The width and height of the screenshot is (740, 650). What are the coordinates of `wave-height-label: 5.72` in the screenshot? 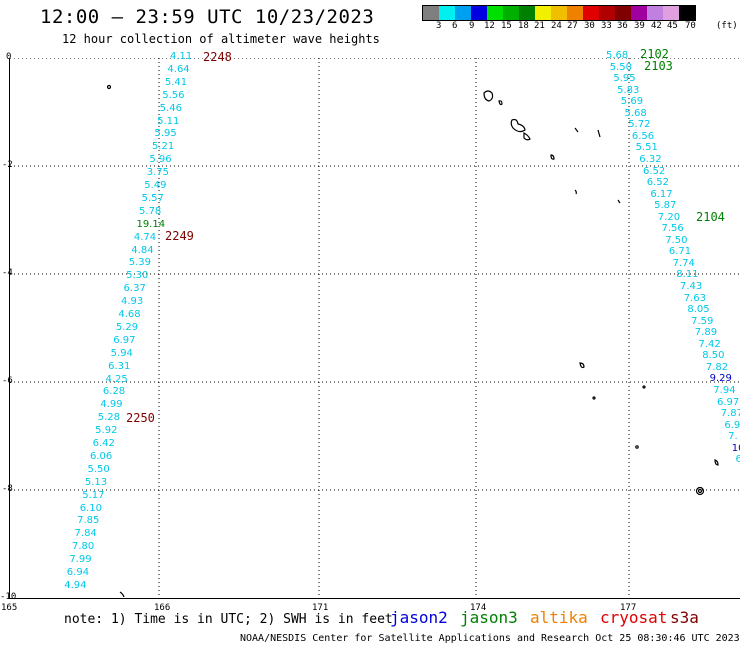 It's located at (639, 125).